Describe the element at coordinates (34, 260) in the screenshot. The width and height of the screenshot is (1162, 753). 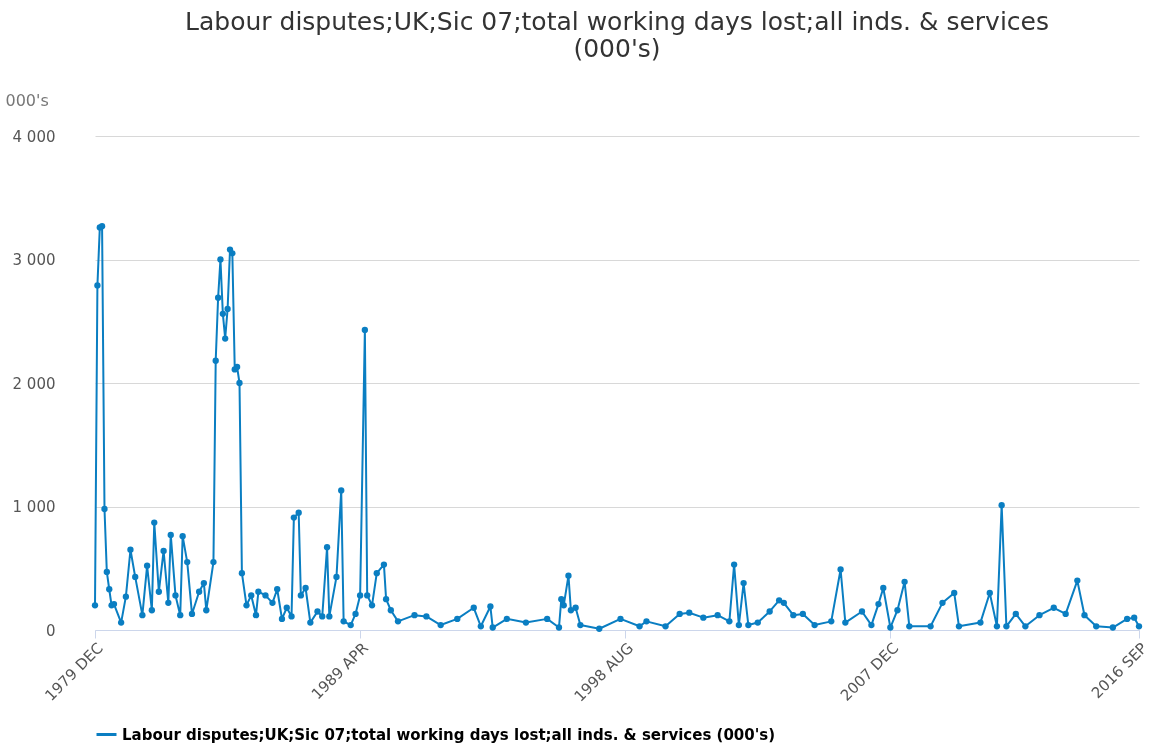
I see `y-tick-label: 3 000` at that location.